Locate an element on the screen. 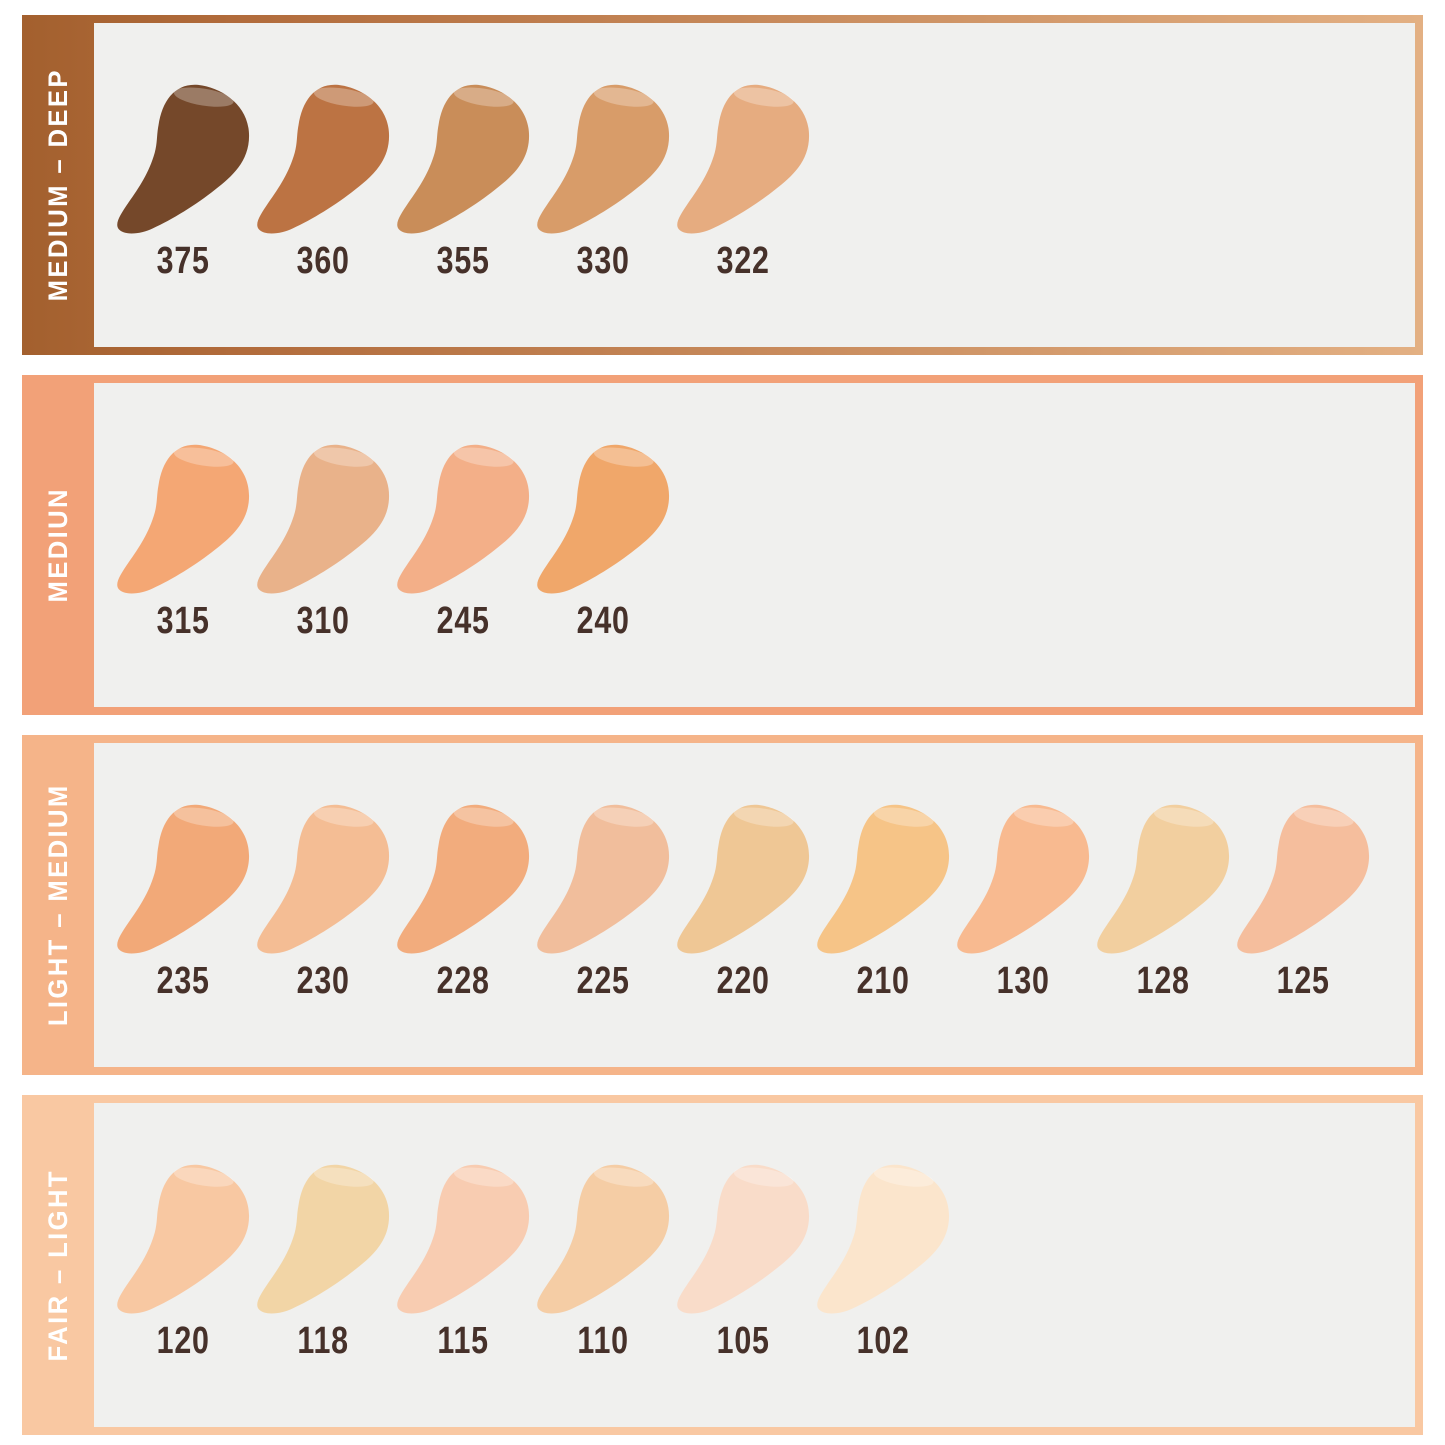  swatch-130: 130 is located at coordinates (1023, 901).